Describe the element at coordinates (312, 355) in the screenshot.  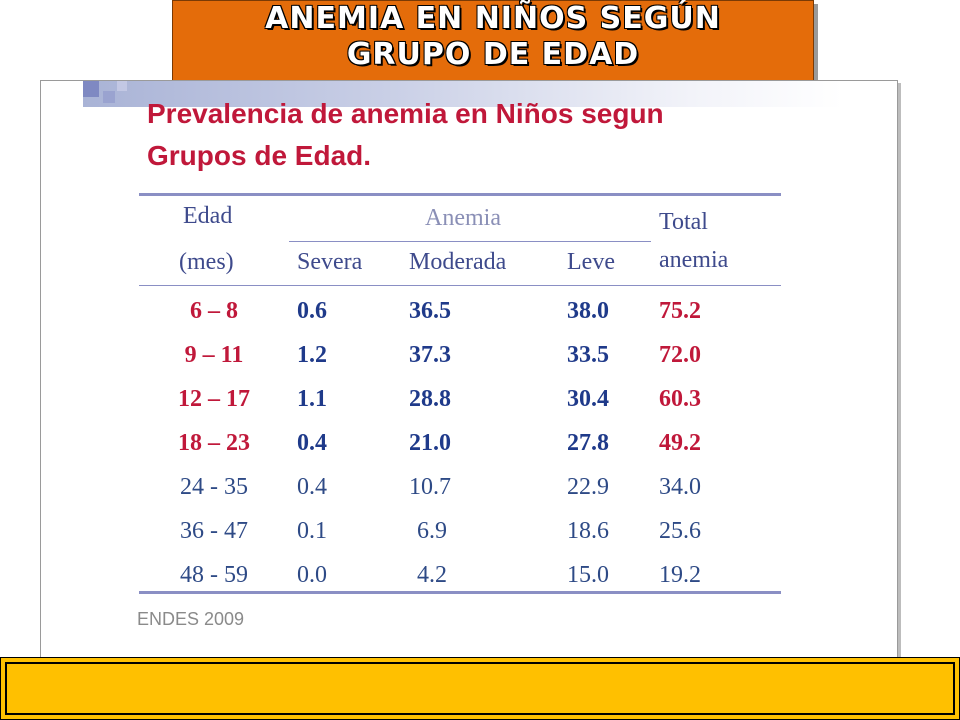
I see `severe-cell: 1.2` at that location.